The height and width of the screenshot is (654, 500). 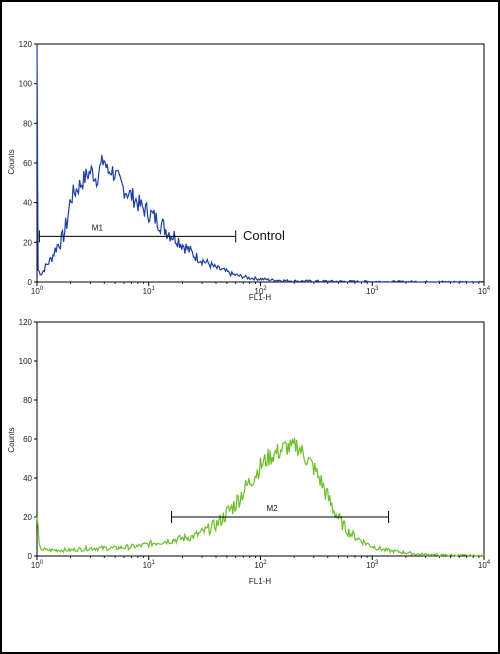 I want to click on x-axis-label-bottom: FL1-H, so click(x=260, y=581).